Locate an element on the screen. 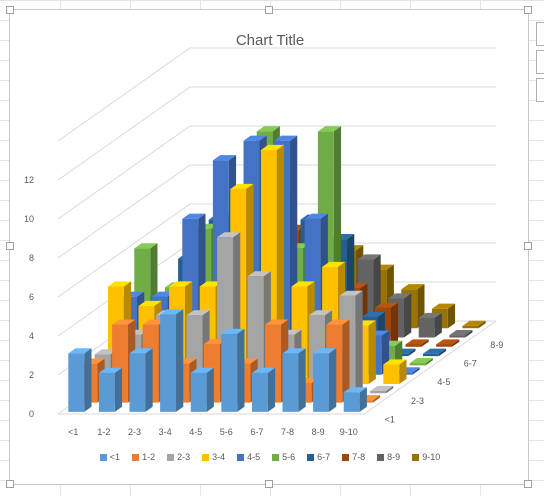 The image size is (544, 501). y-tick-label: 0 is located at coordinates (31, 414).